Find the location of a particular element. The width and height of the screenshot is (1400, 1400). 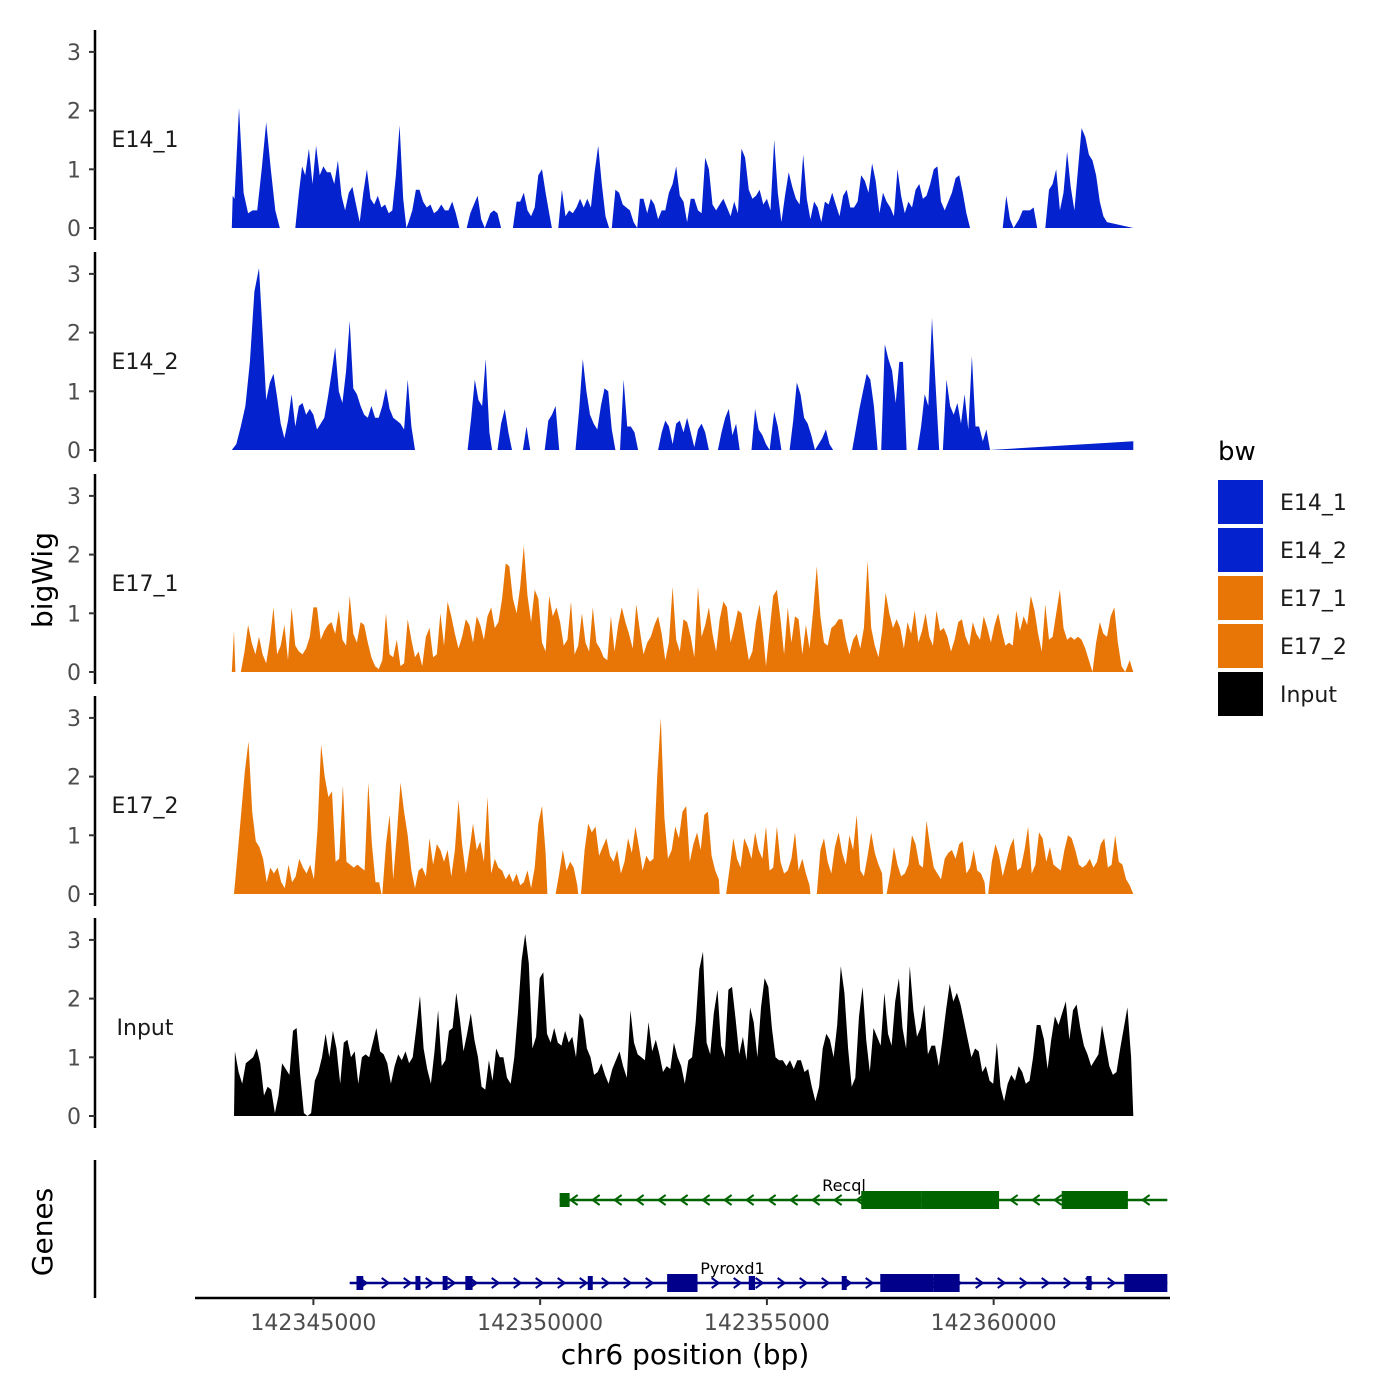

gene-pyroxd1: Pyroxd1 is located at coordinates (758, 1275).